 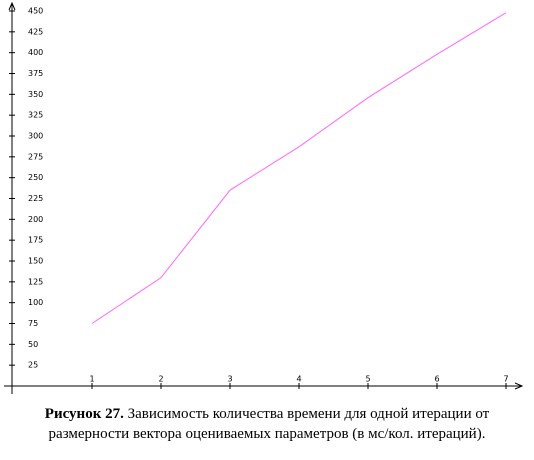 I want to click on x-tick-label: 4, so click(x=298, y=379).